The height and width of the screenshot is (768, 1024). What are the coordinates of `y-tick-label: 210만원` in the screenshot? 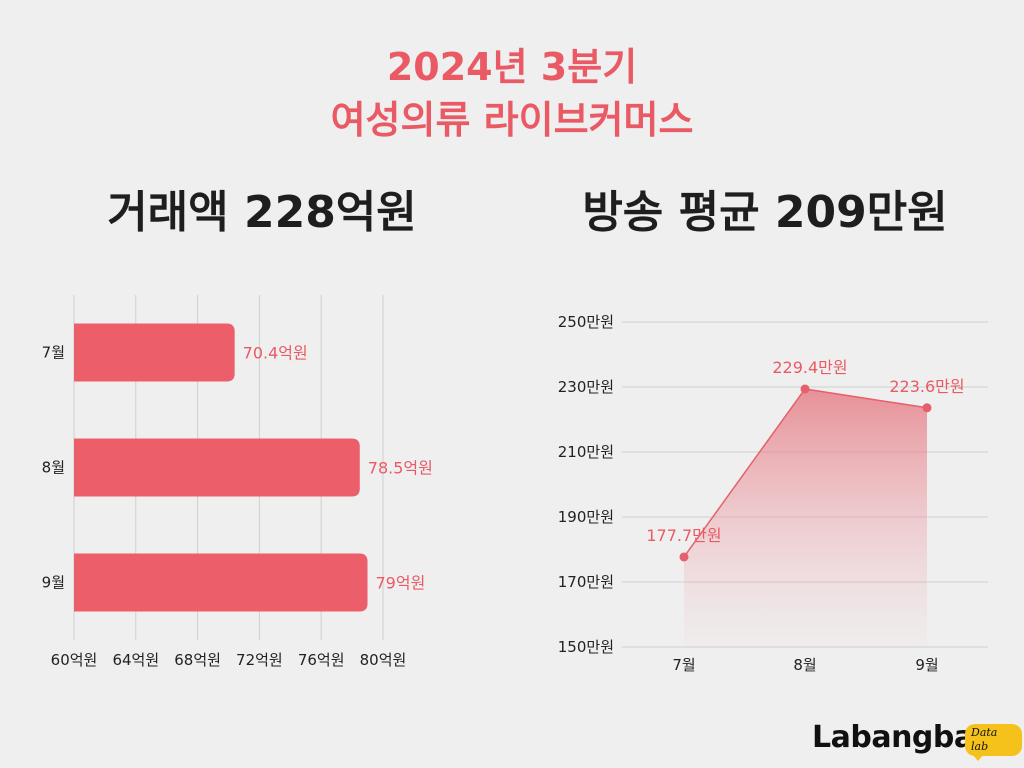 It's located at (586, 452).